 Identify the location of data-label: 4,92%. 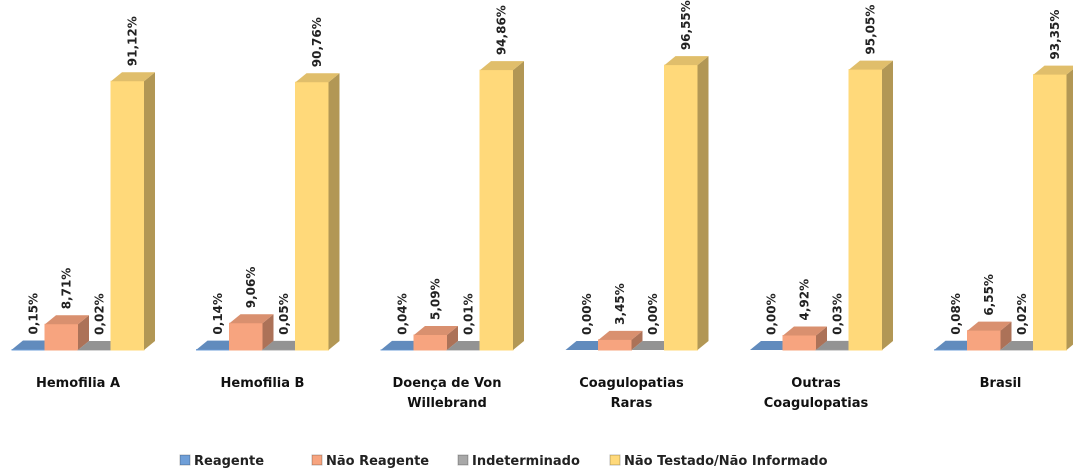
(805, 300).